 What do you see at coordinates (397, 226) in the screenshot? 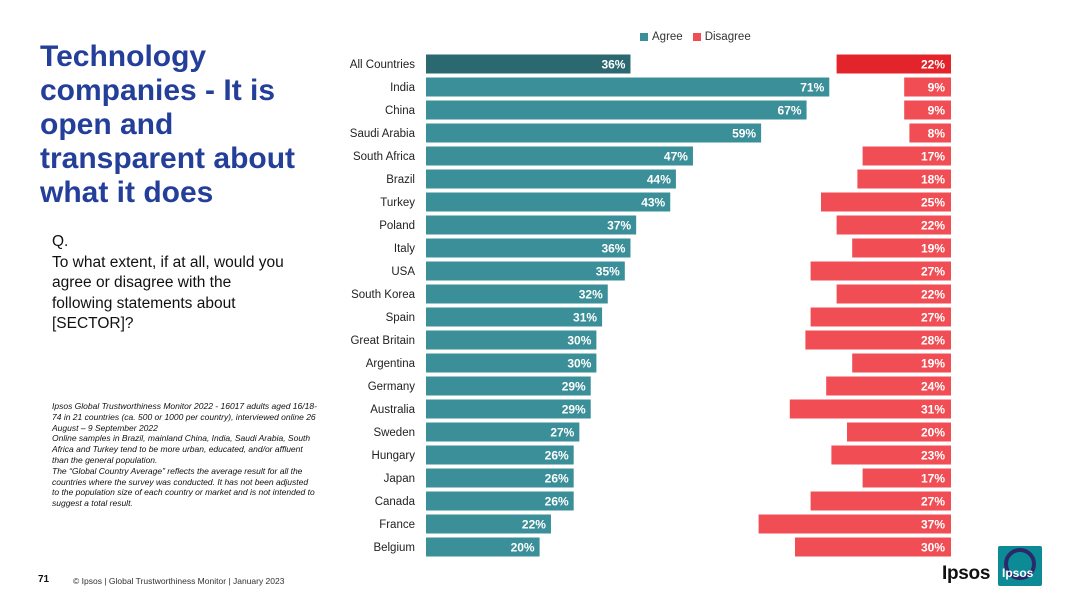
I see `category-label-poland: Poland` at bounding box center [397, 226].